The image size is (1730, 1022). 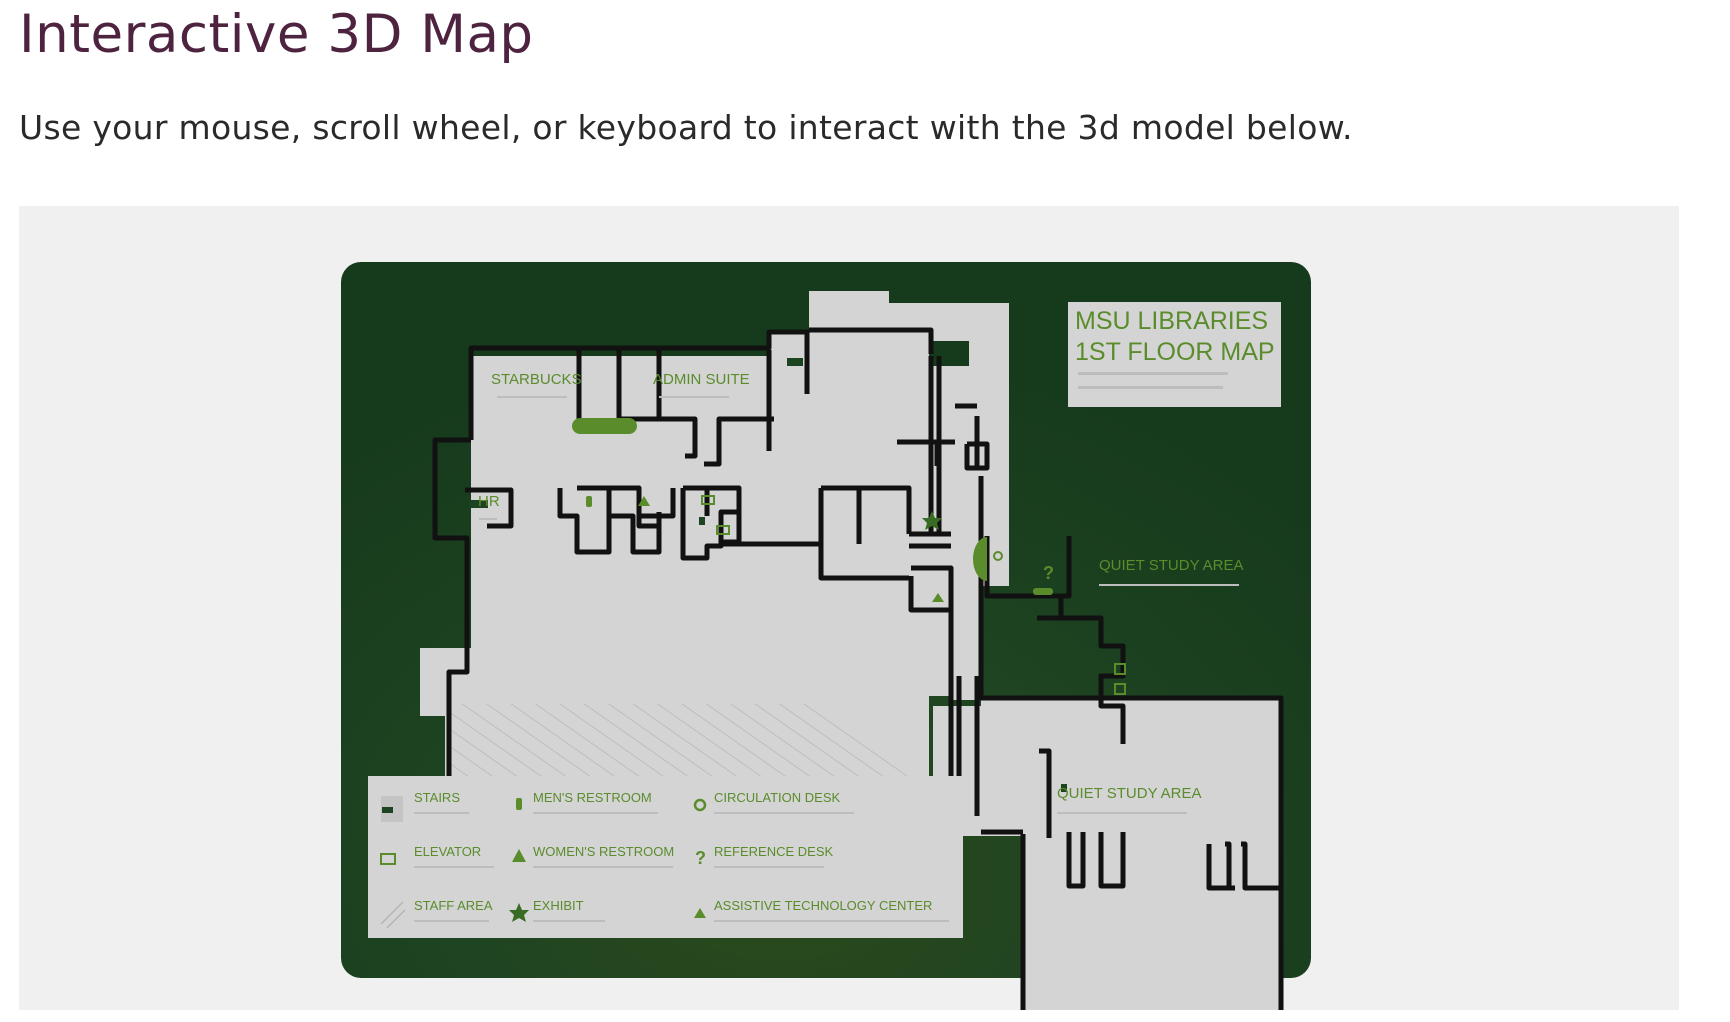 What do you see at coordinates (453, 905) in the screenshot?
I see `svg-text: STAFF AREA` at bounding box center [453, 905].